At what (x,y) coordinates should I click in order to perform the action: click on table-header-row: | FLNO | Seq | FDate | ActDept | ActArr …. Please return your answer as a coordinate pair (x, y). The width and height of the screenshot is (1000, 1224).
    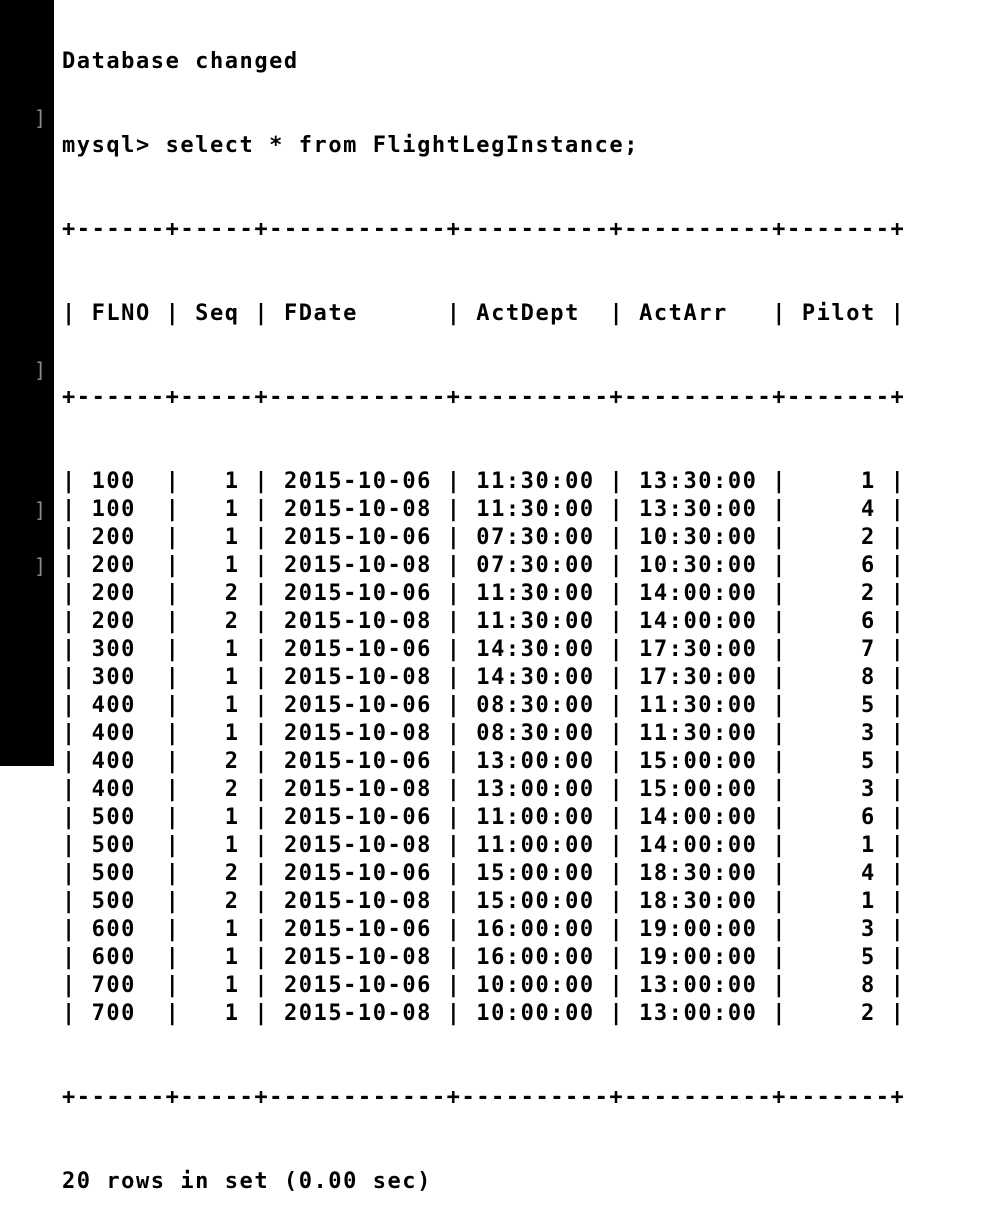
    Looking at the image, I should click on (484, 313).